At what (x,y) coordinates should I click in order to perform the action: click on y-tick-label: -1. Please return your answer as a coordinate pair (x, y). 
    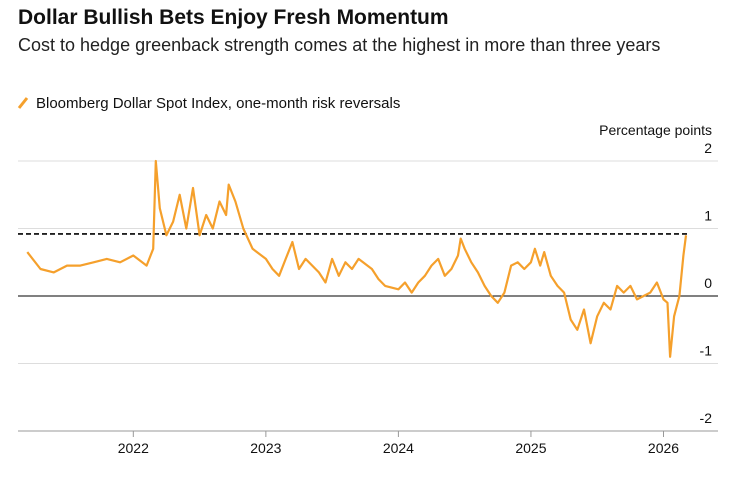
    Looking at the image, I should click on (706, 351).